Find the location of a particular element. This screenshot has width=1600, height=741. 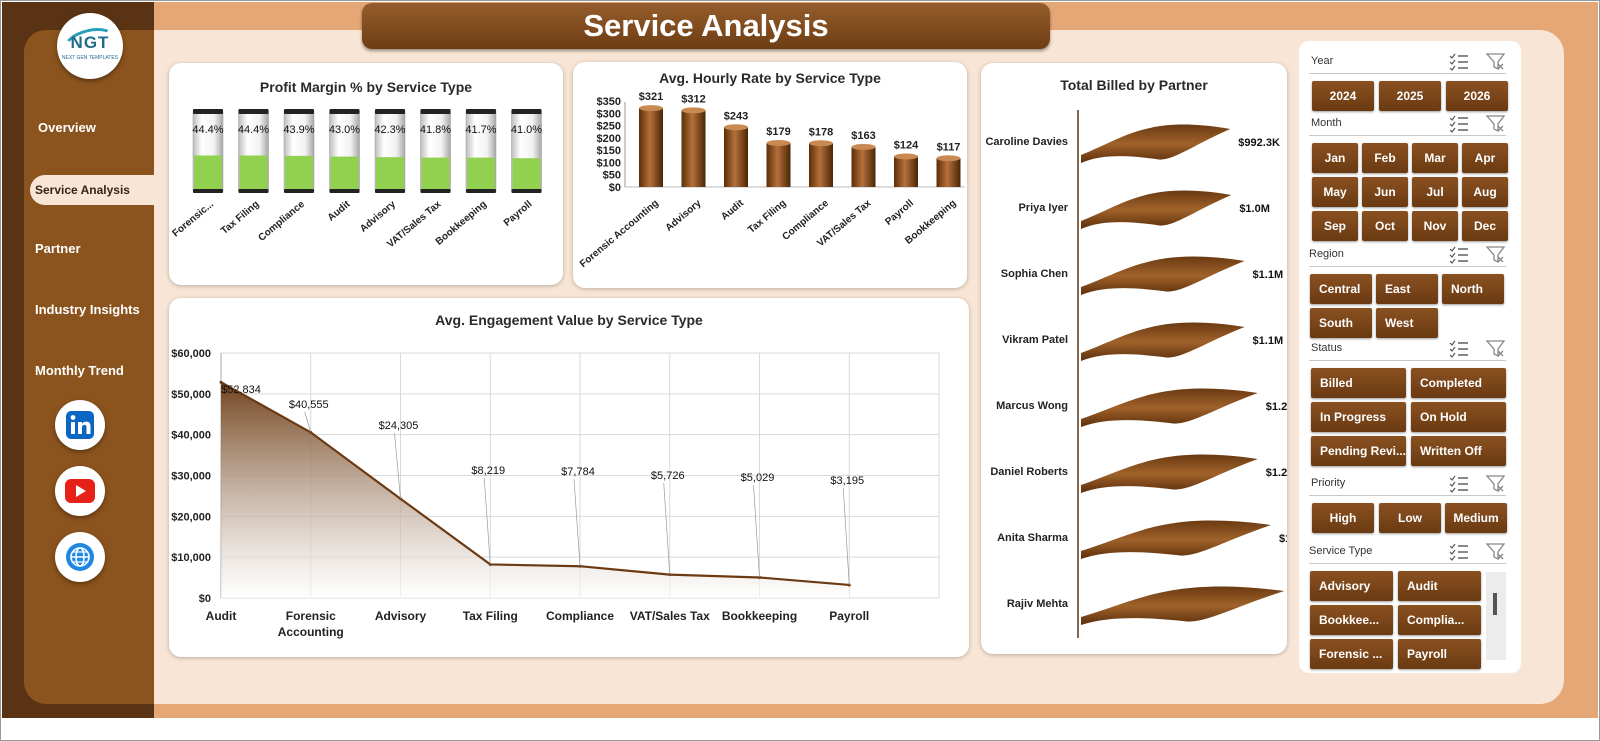

hourly-rate-data-label: $312 is located at coordinates (693, 99).